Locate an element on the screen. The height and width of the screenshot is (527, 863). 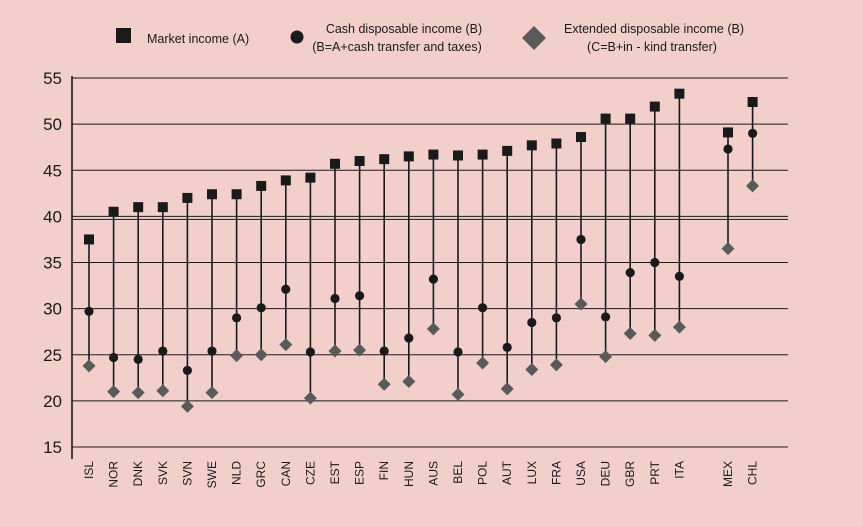
market-income-point-USA is located at coordinates (581, 137).